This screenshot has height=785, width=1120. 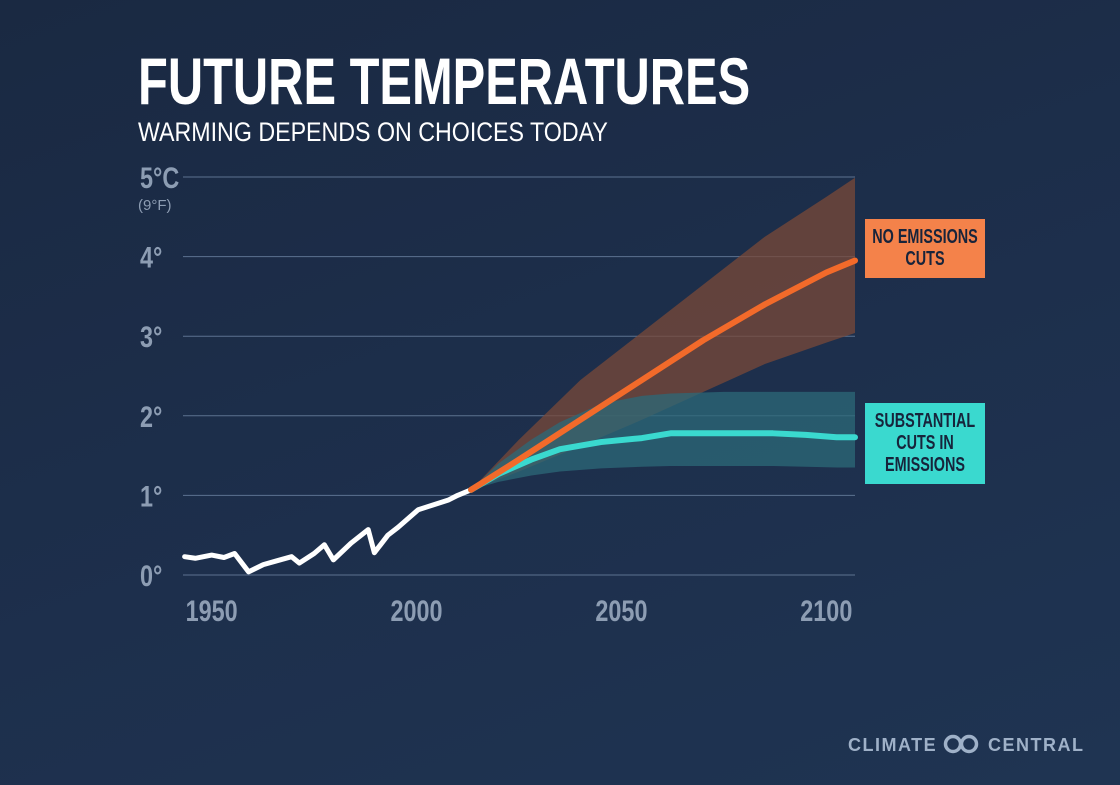 What do you see at coordinates (924, 258) in the screenshot?
I see `legend-label: CUTS` at bounding box center [924, 258].